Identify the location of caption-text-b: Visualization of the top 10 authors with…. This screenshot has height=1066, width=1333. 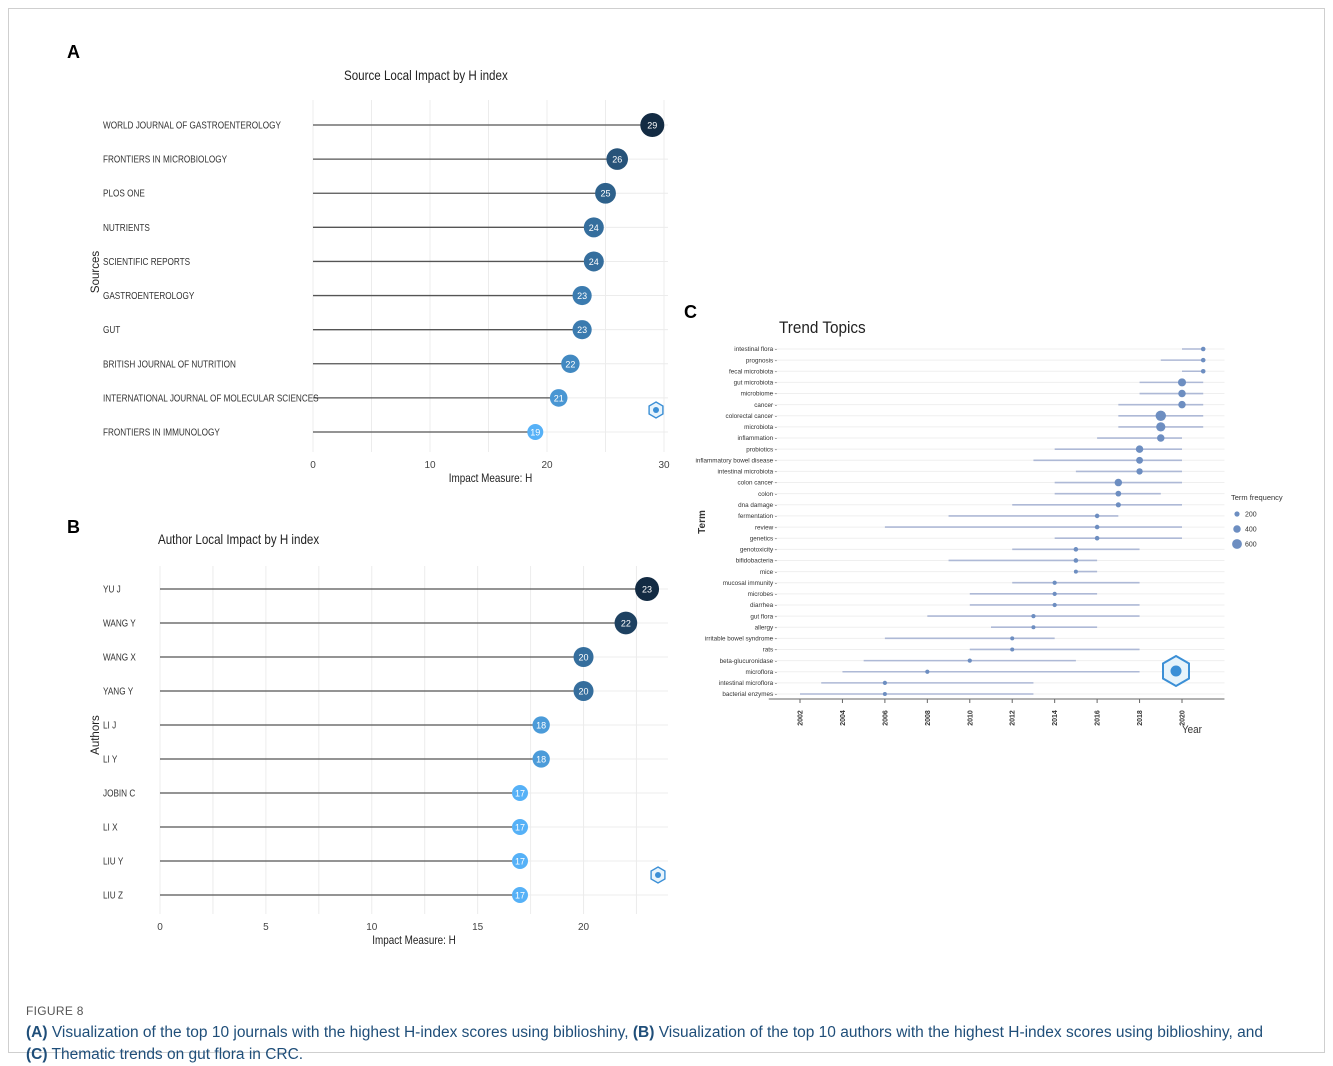
(958, 1032).